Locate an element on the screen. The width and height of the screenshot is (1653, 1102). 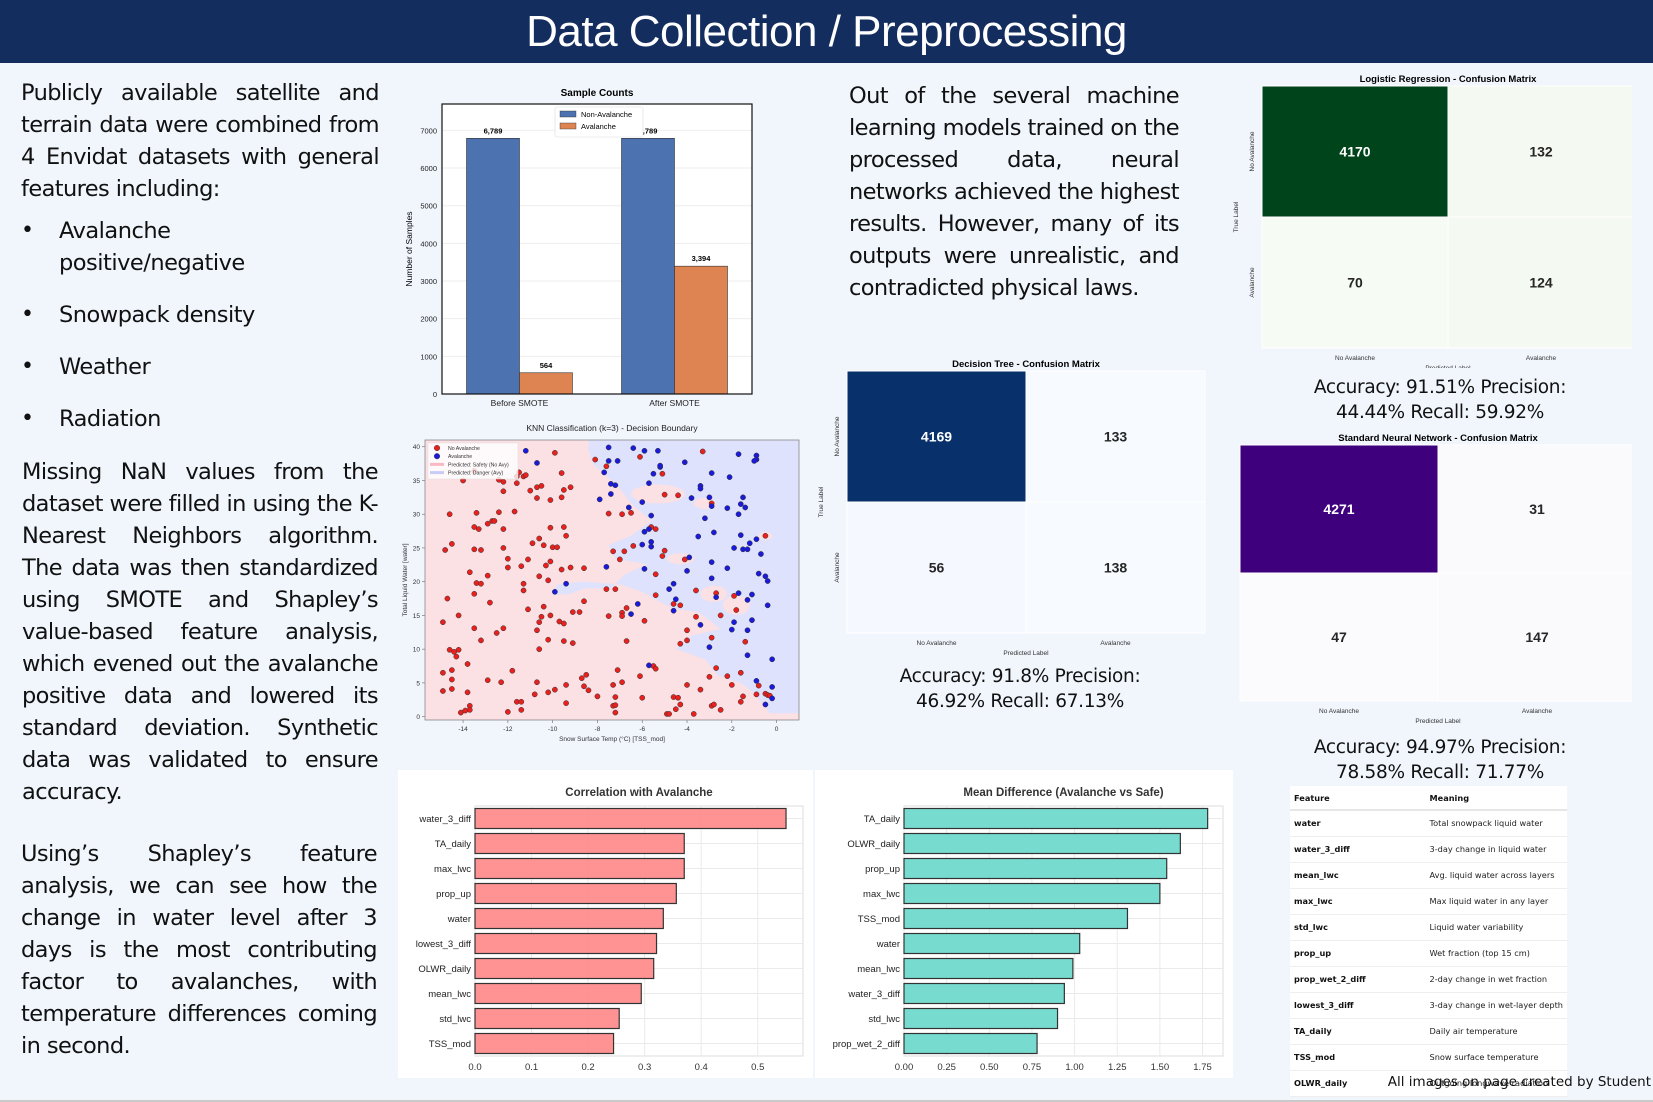
y-tick-label: OLWR_daily is located at coordinates (873, 844).